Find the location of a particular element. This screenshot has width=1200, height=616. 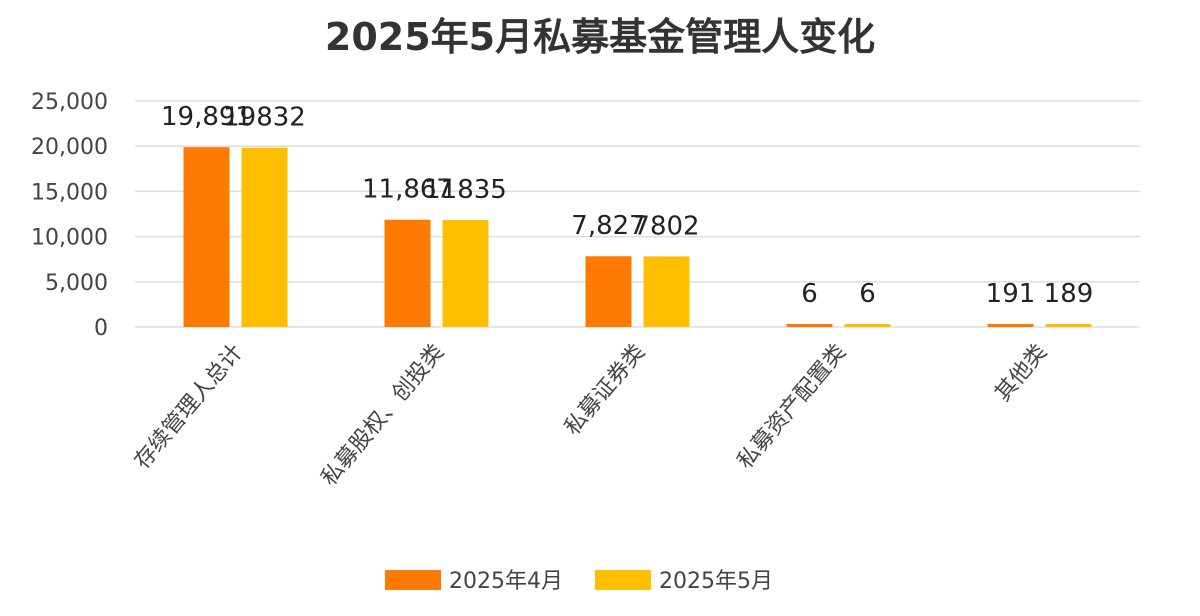

category-label: 私募资产配置类 is located at coordinates (792, 407).